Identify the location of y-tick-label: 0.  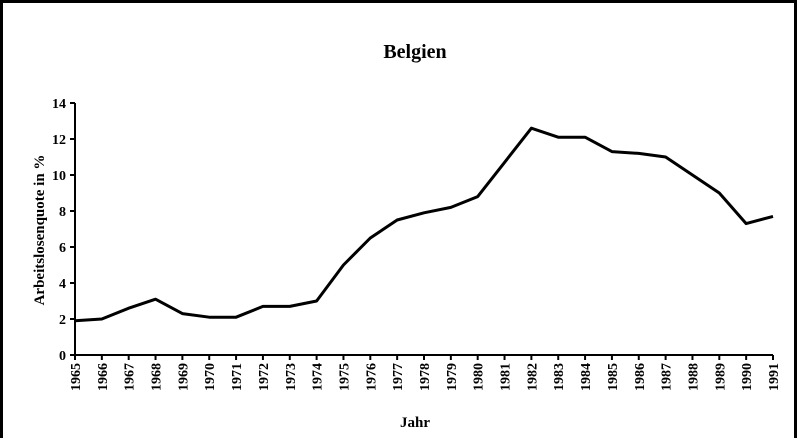
(62, 356).